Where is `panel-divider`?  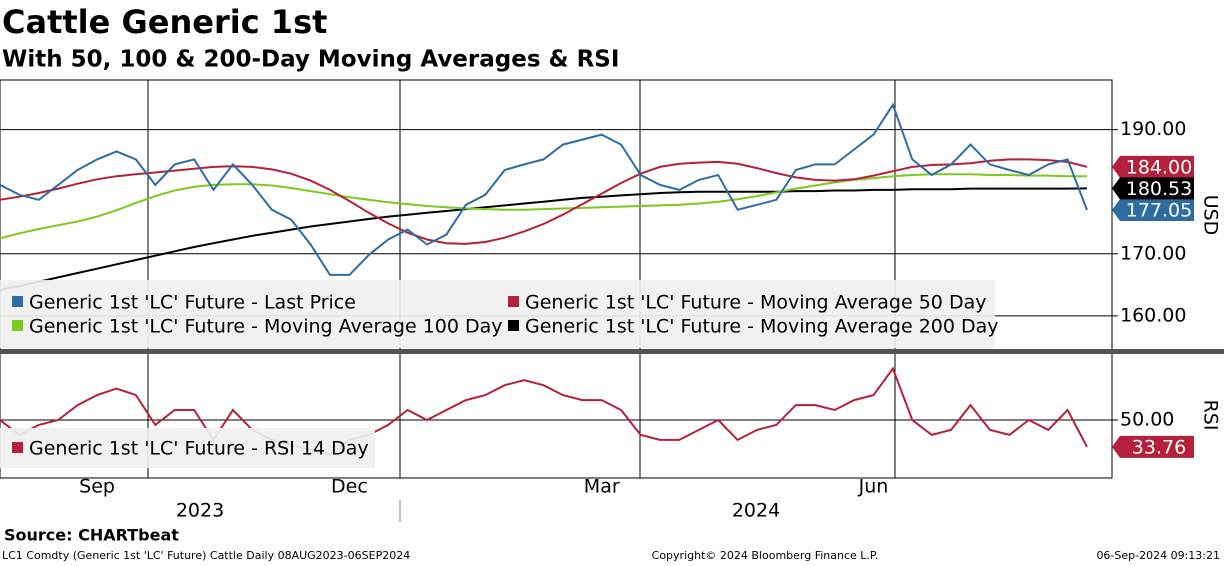 panel-divider is located at coordinates (612, 351).